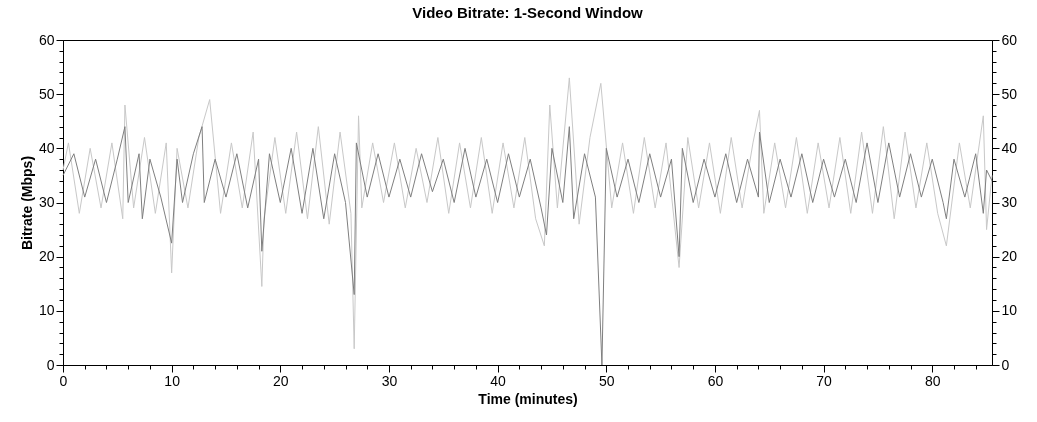 The height and width of the screenshot is (422, 1037). What do you see at coordinates (715, 380) in the screenshot?
I see `x-tick-label: 60` at bounding box center [715, 380].